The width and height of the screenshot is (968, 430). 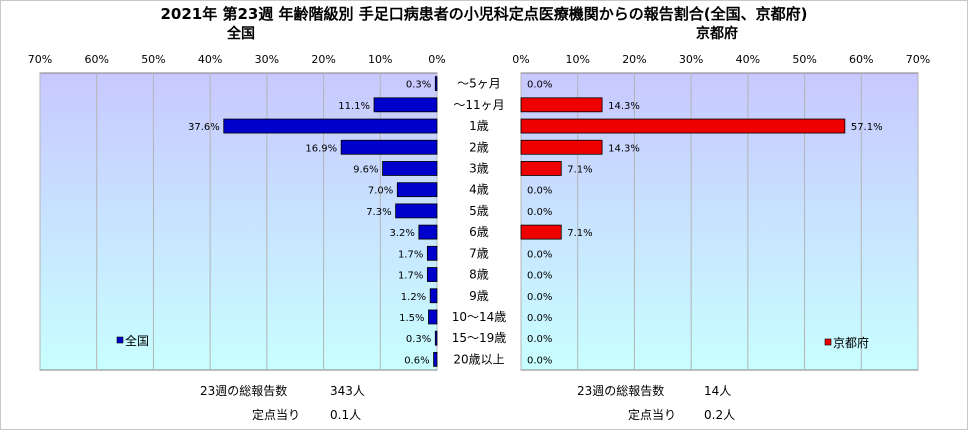 What do you see at coordinates (479, 317) in the screenshot?
I see `category-label: 10～14歳` at bounding box center [479, 317].